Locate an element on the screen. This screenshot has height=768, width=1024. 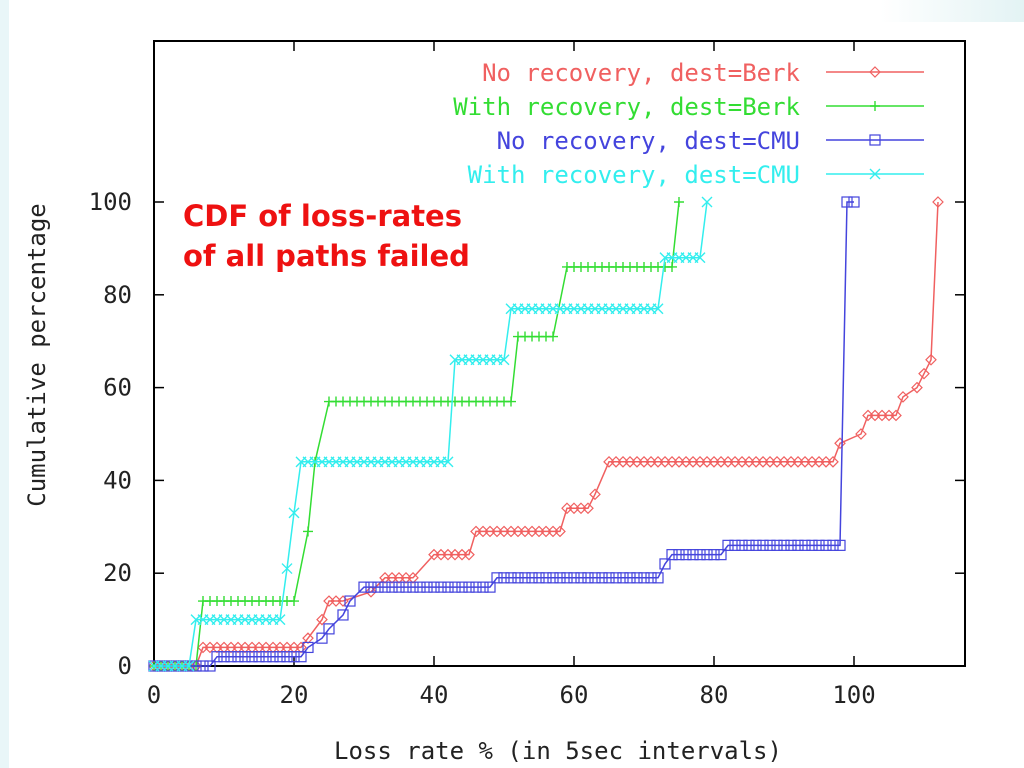
x-axis-title: Loss rate % (in 5sec intervals) is located at coordinates (558, 751).